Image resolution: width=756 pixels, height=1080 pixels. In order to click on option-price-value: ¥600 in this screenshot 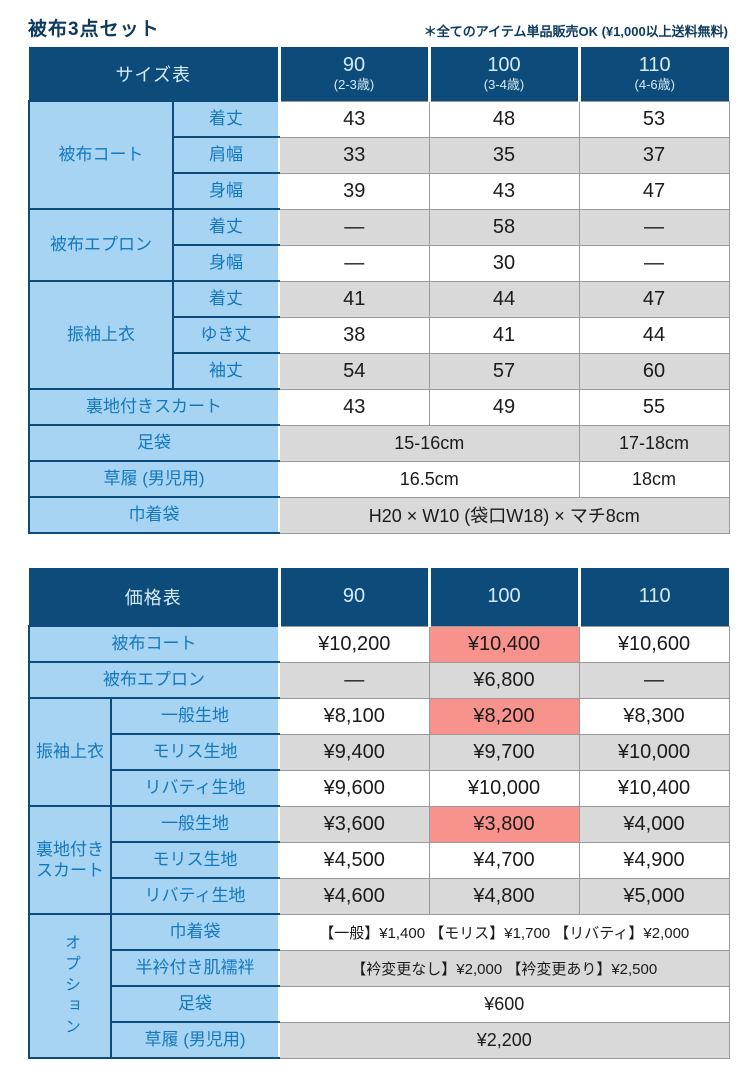, I will do `click(504, 1004)`.